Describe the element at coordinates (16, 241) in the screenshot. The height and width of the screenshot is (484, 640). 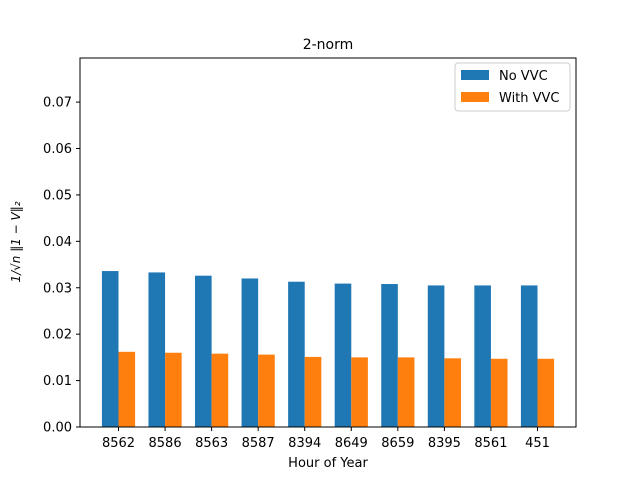
I see `y-axis-label: 1/√n ‖1 − V‖₂` at that location.